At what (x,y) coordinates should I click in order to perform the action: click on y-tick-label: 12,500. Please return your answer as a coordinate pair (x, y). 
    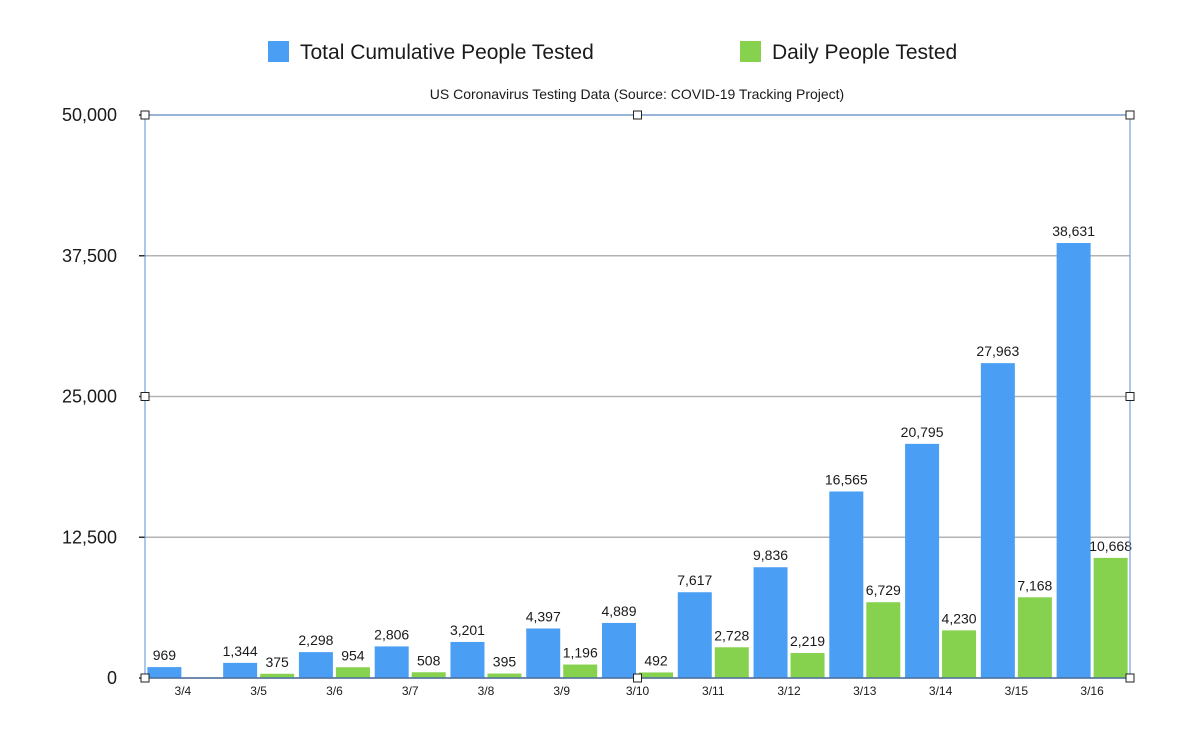
    Looking at the image, I should click on (89, 537).